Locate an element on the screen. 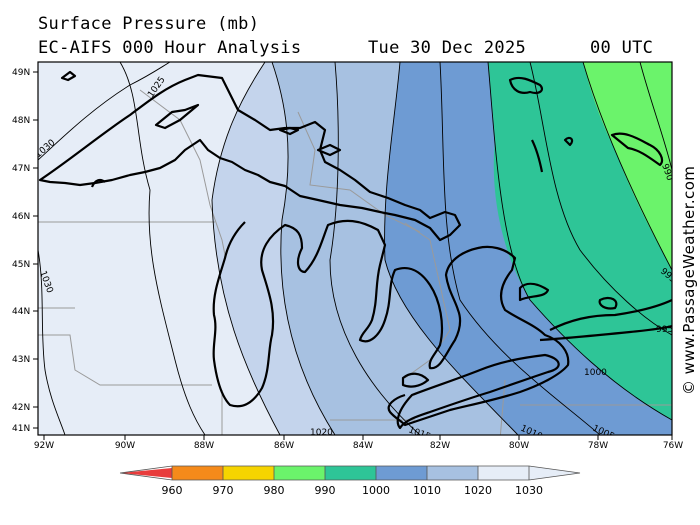  lat-label: 45N is located at coordinates (21, 265).